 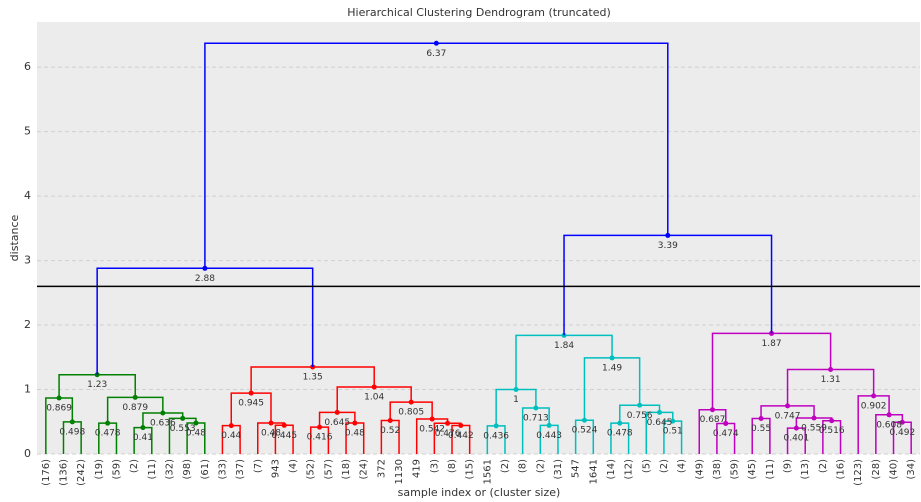 What do you see at coordinates (770, 469) in the screenshot?
I see `x-tick-label: (11)` at bounding box center [770, 469].